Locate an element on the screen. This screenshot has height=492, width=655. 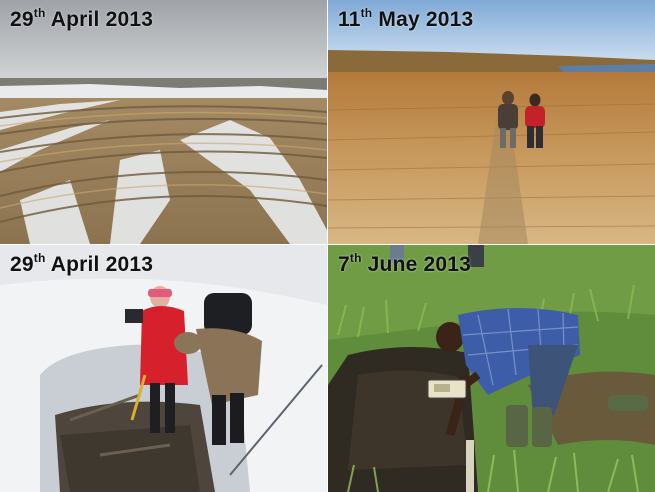
date-caption-4: 7th June 2013 is located at coordinates (405, 263).